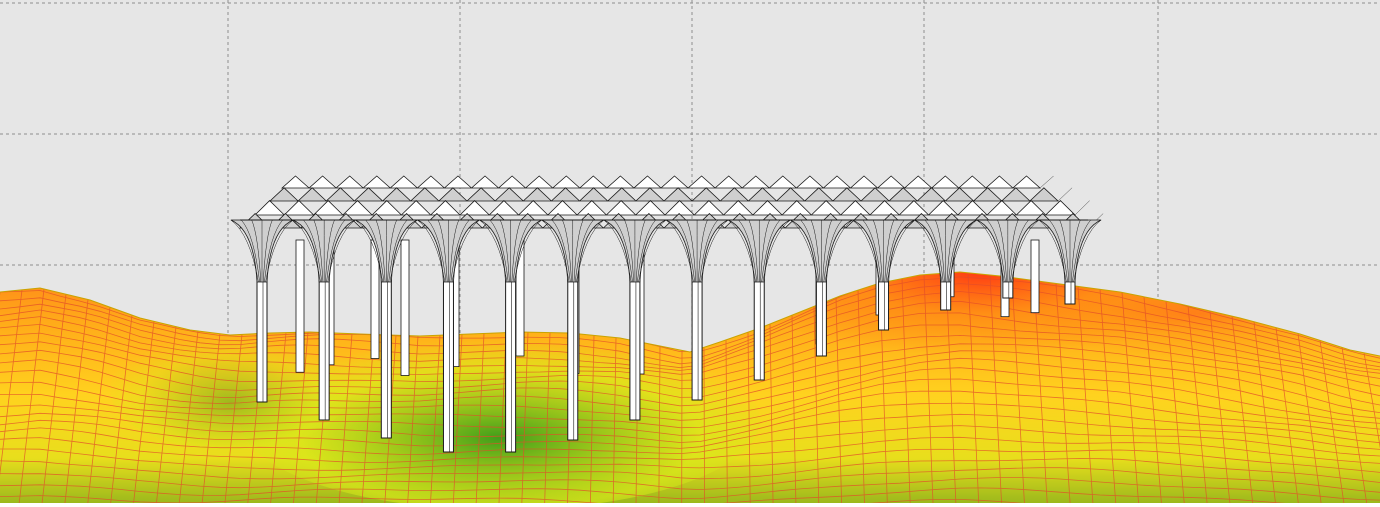 This screenshot has height=507, width=1380. Describe the element at coordinates (690, 505) in the screenshot. I see `viewport-bottom-edge` at that location.